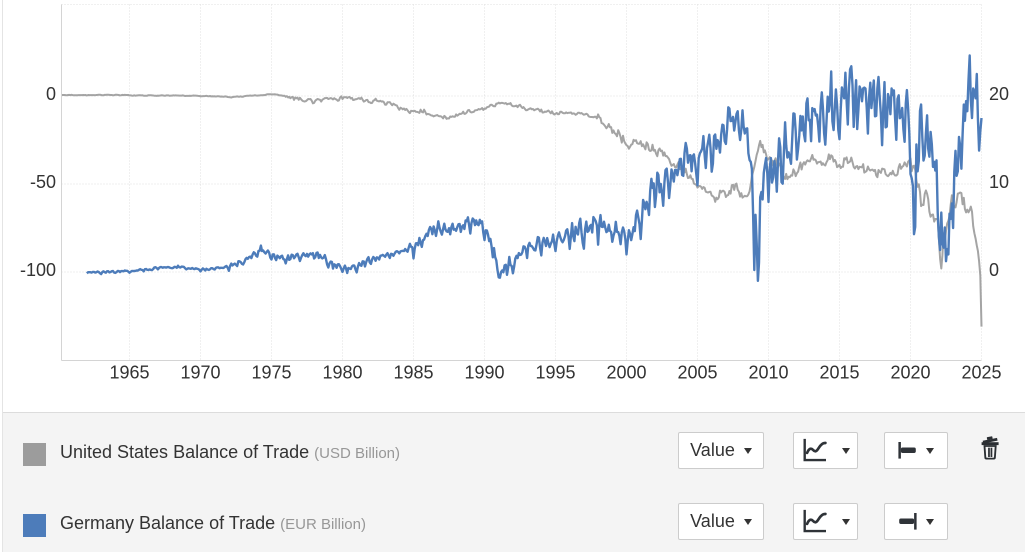  What do you see at coordinates (271, 373) in the screenshot?
I see `svg-text: 1975` at bounding box center [271, 373].